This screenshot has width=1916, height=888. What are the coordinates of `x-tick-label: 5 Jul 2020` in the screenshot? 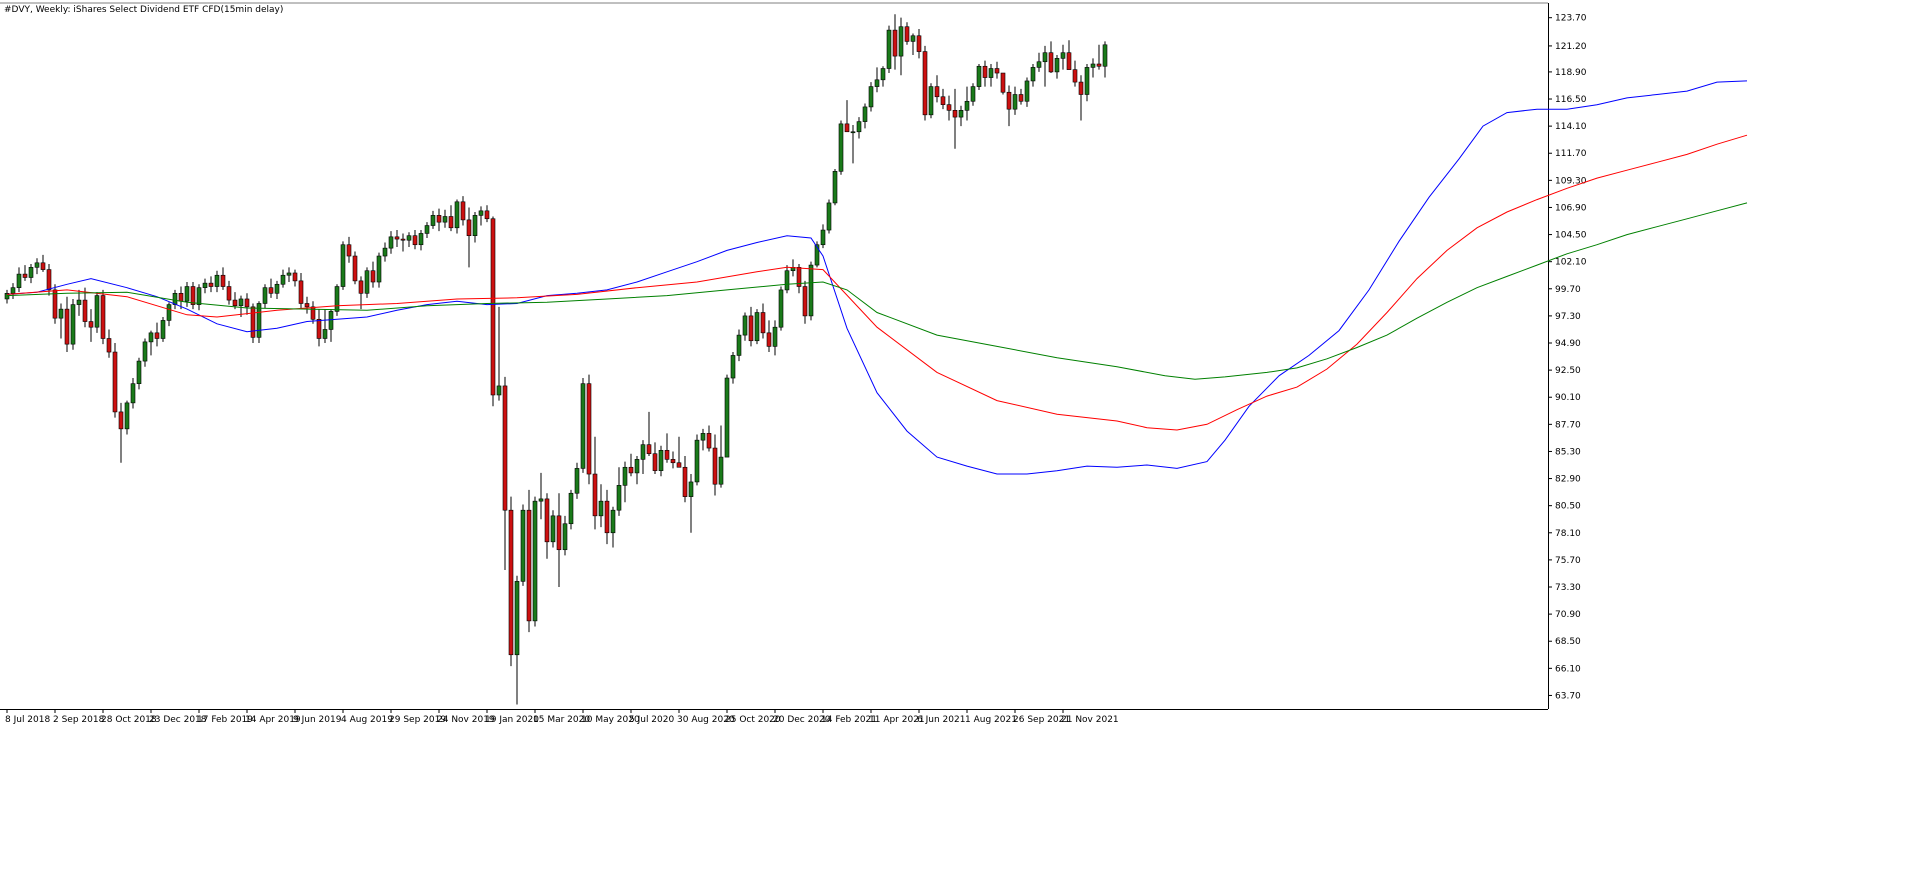 It's located at (651, 720).